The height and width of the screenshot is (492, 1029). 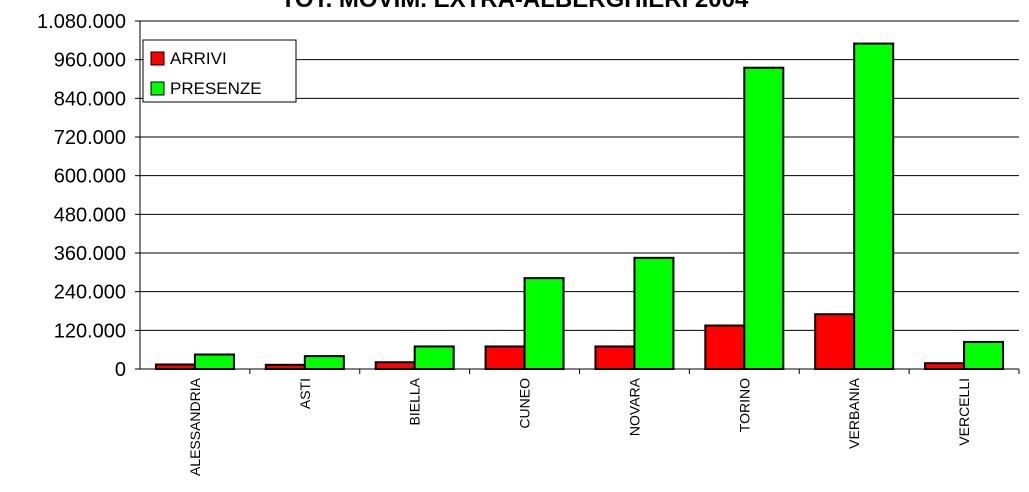 I want to click on x-tick-label: TORINO, so click(x=744, y=405).